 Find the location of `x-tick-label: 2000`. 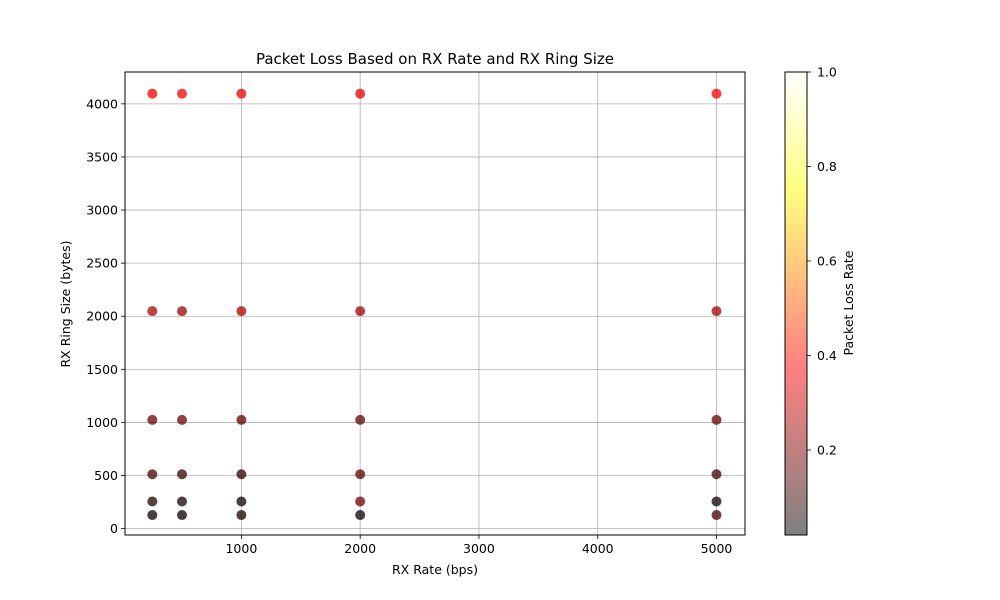

x-tick-label: 2000 is located at coordinates (360, 548).